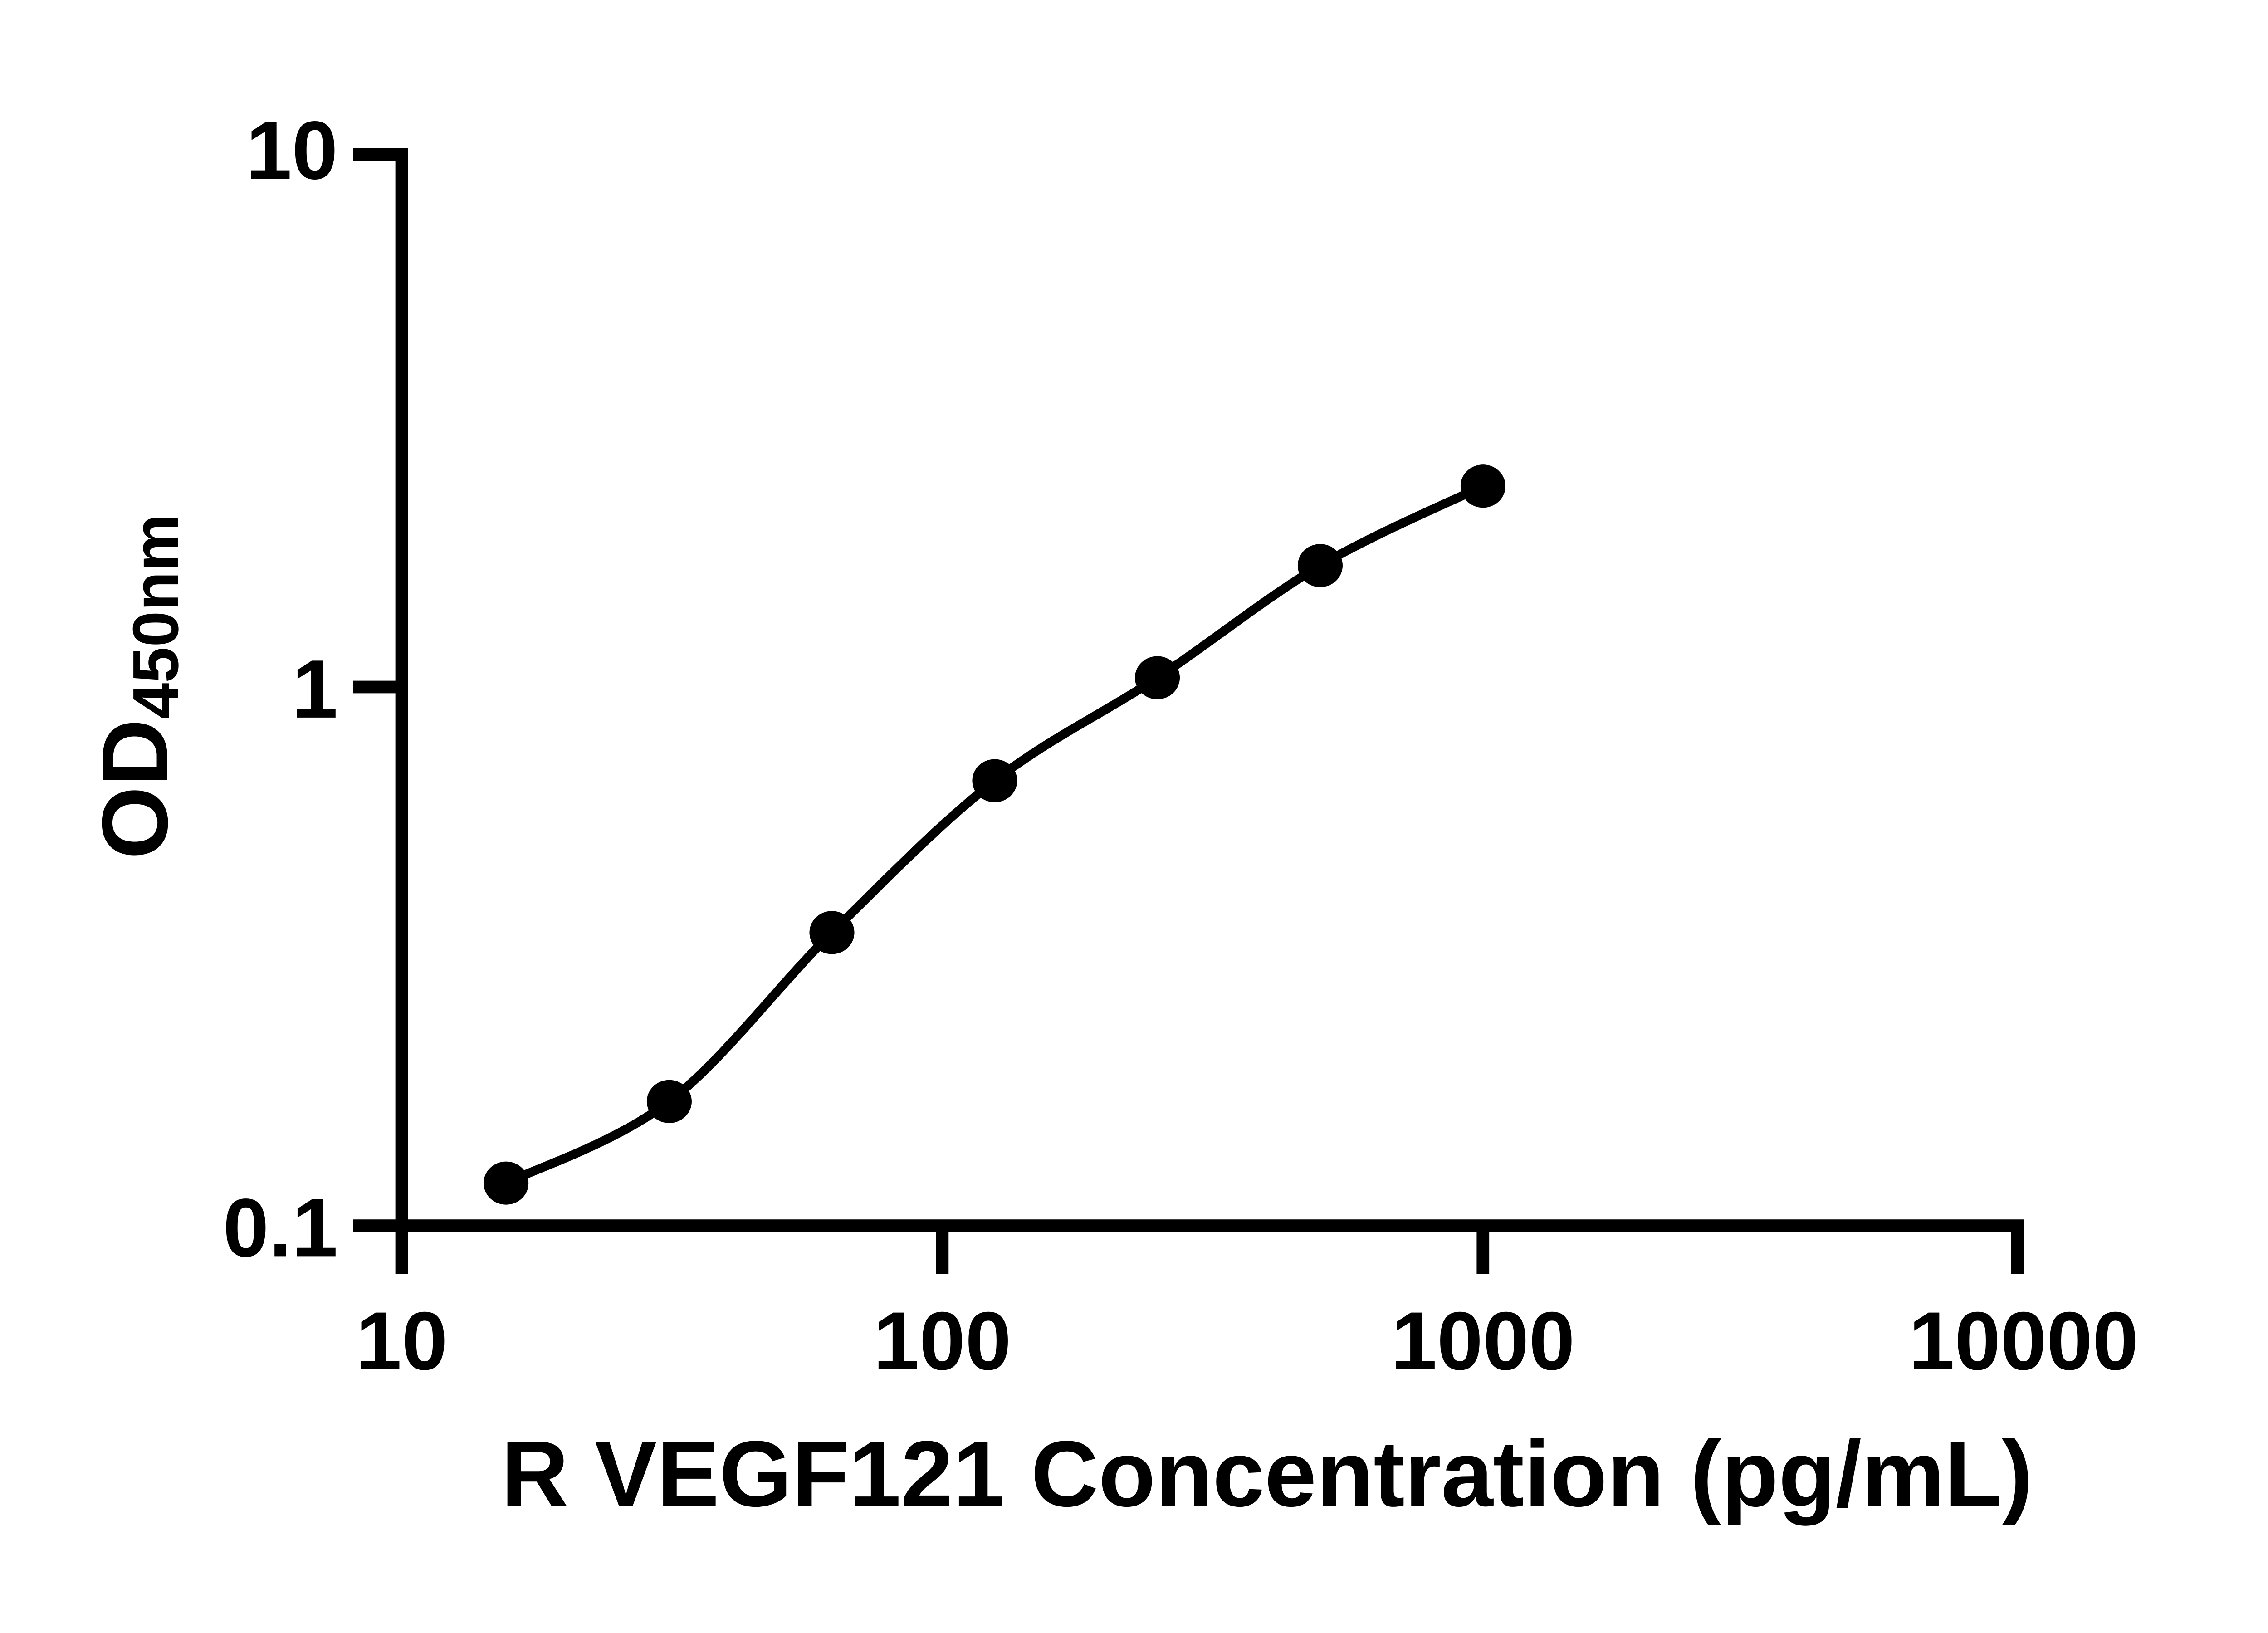  What do you see at coordinates (156, 616) in the screenshot?
I see `od-subscript-label: 450nm` at bounding box center [156, 616].